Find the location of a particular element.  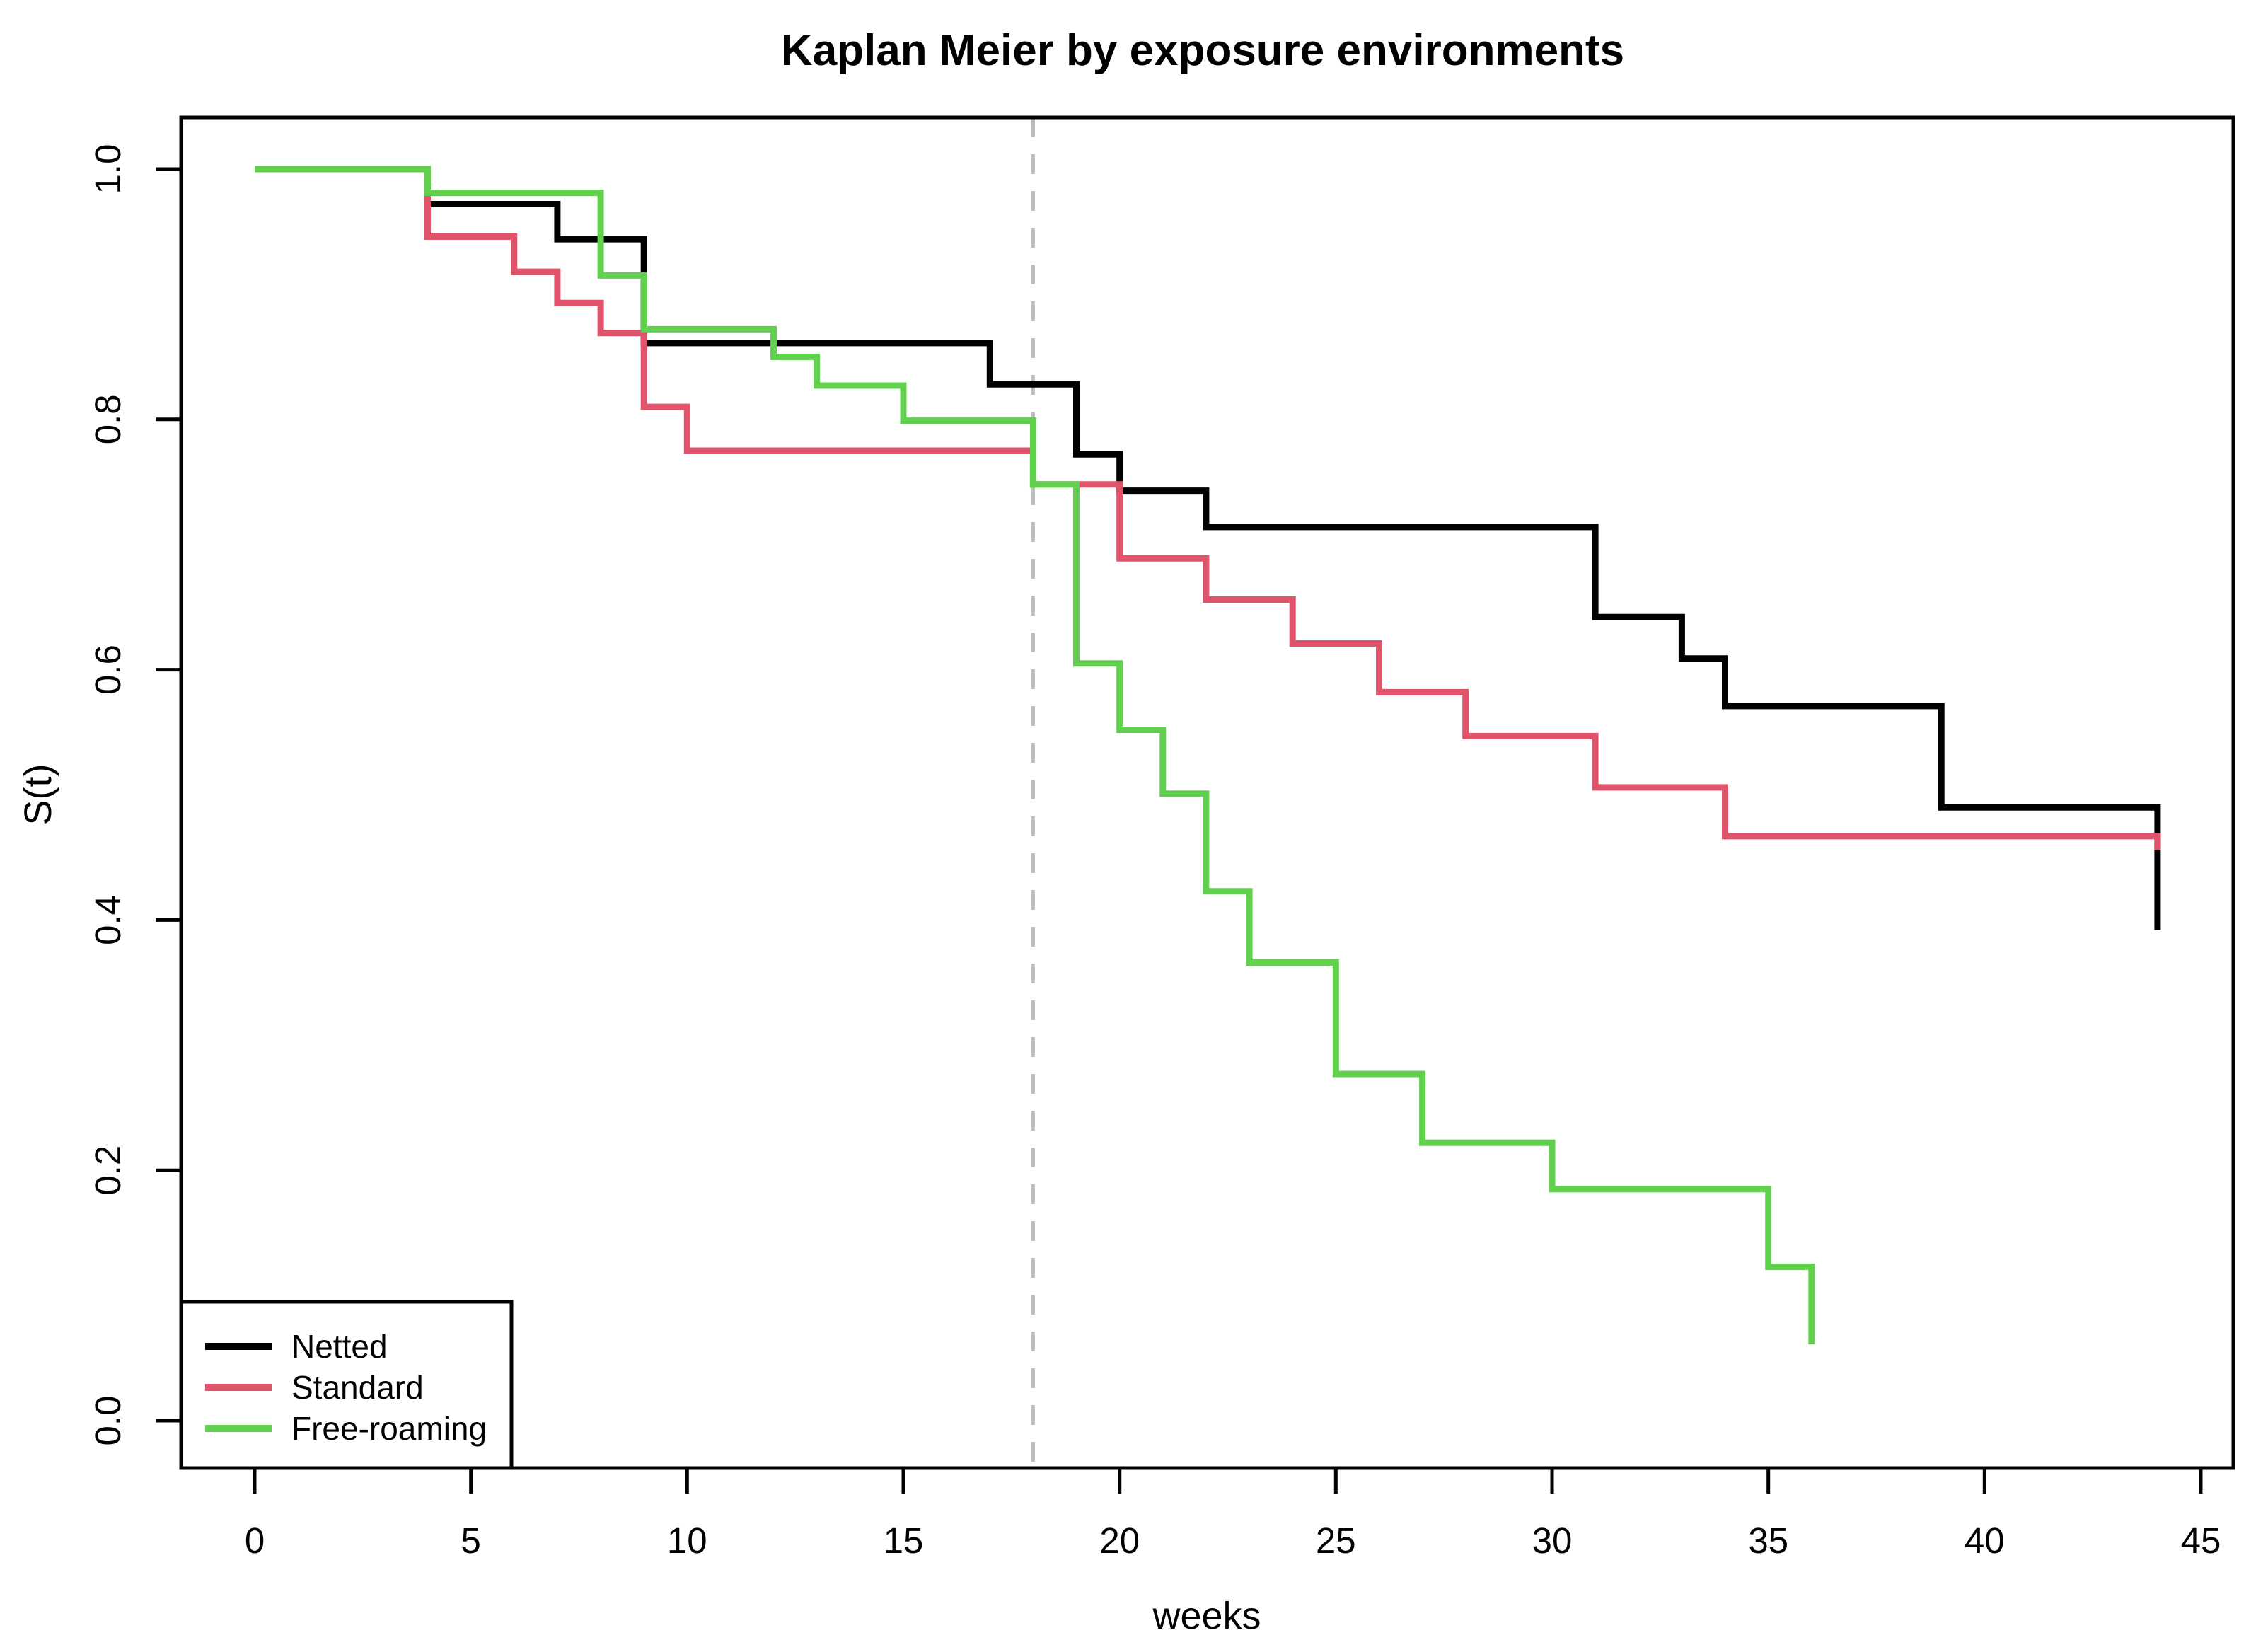

x-tick-label: 40 is located at coordinates (1985, 1540).